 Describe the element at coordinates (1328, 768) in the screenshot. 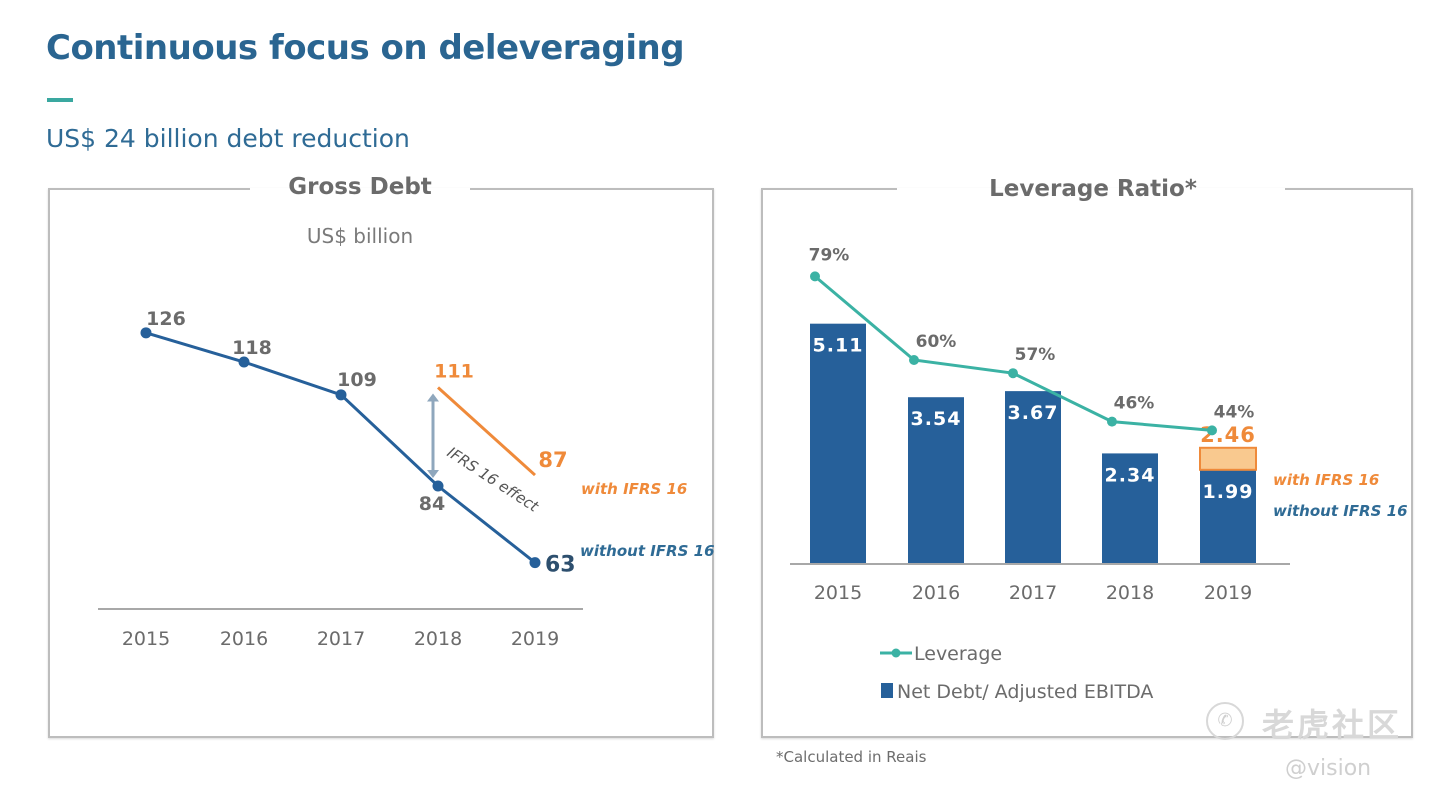

I see `watermark-handle: @vision` at that location.